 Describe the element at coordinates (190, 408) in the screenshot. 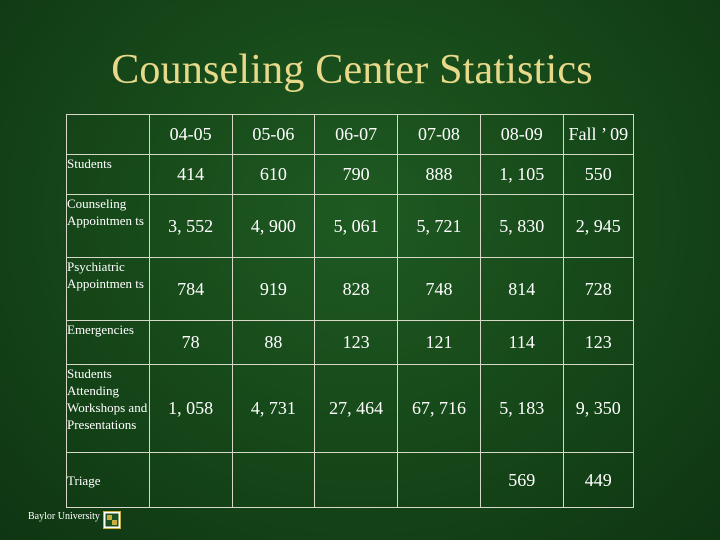

I see `table-cell: 1, 058` at that location.